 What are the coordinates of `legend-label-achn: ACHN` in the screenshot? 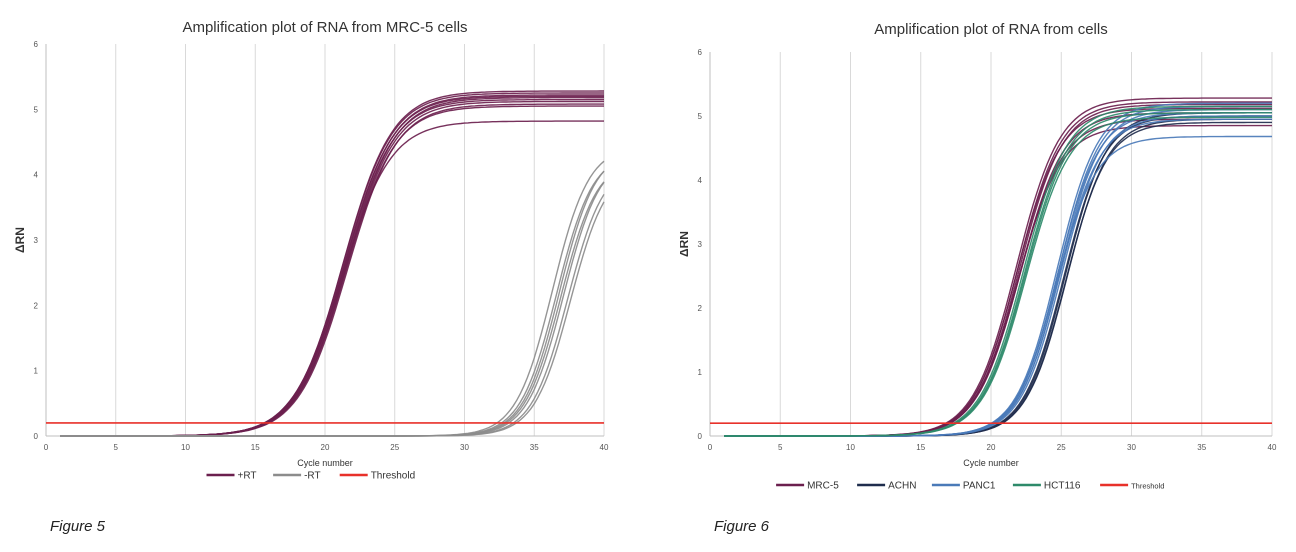 It's located at (902, 486).